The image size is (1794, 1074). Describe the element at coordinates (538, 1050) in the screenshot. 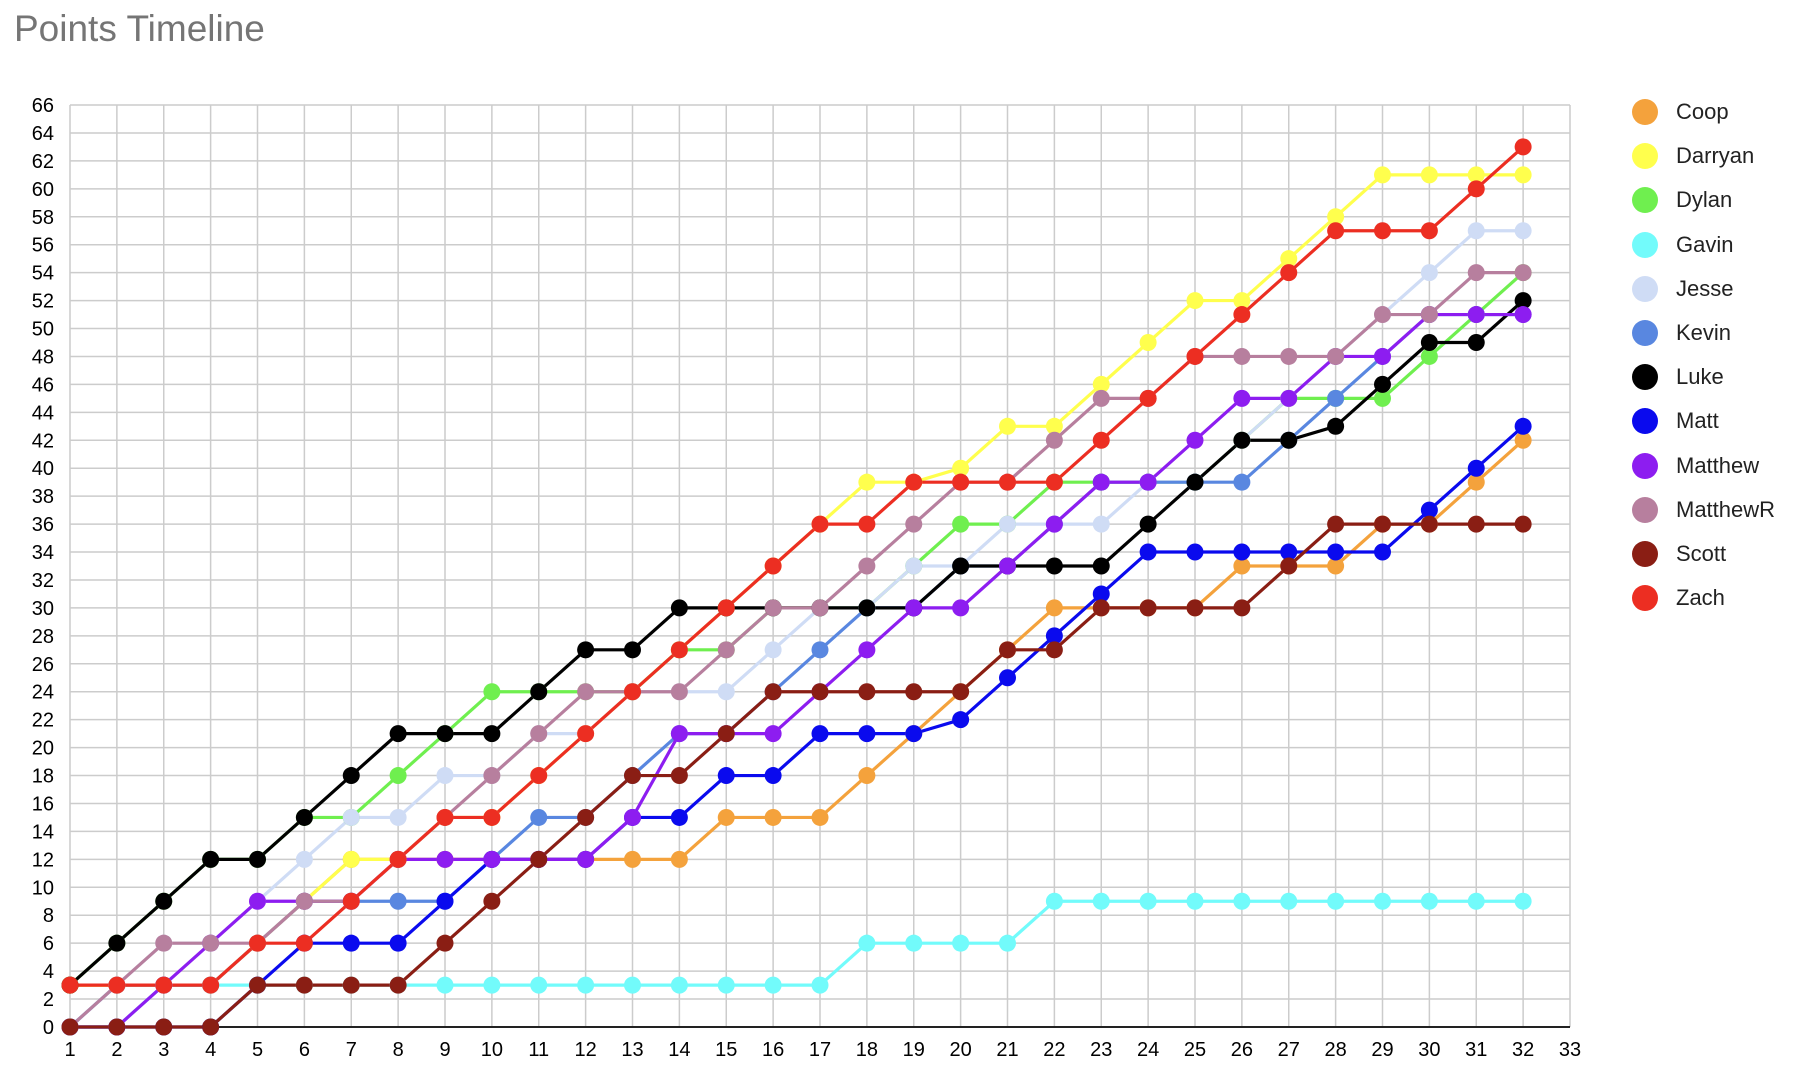

I see `x-tick-label: 11` at that location.